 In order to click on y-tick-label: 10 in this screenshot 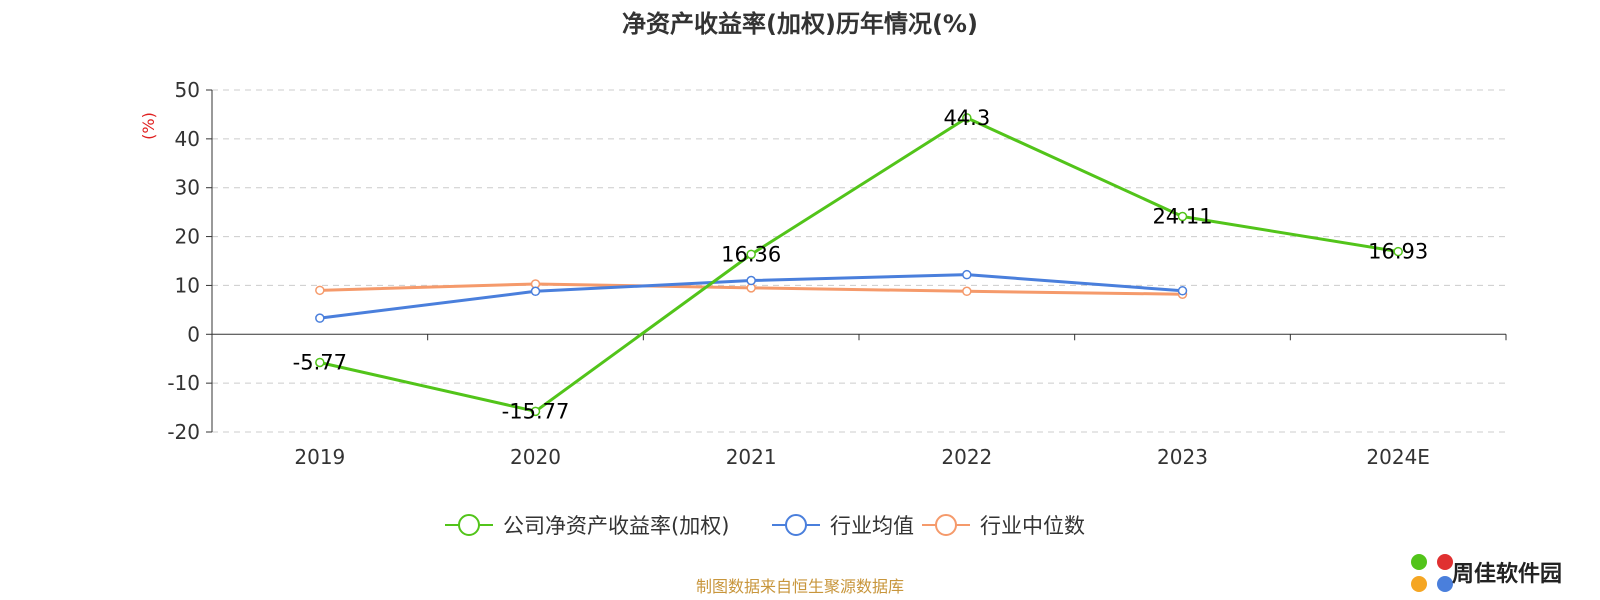, I will do `click(187, 285)`.